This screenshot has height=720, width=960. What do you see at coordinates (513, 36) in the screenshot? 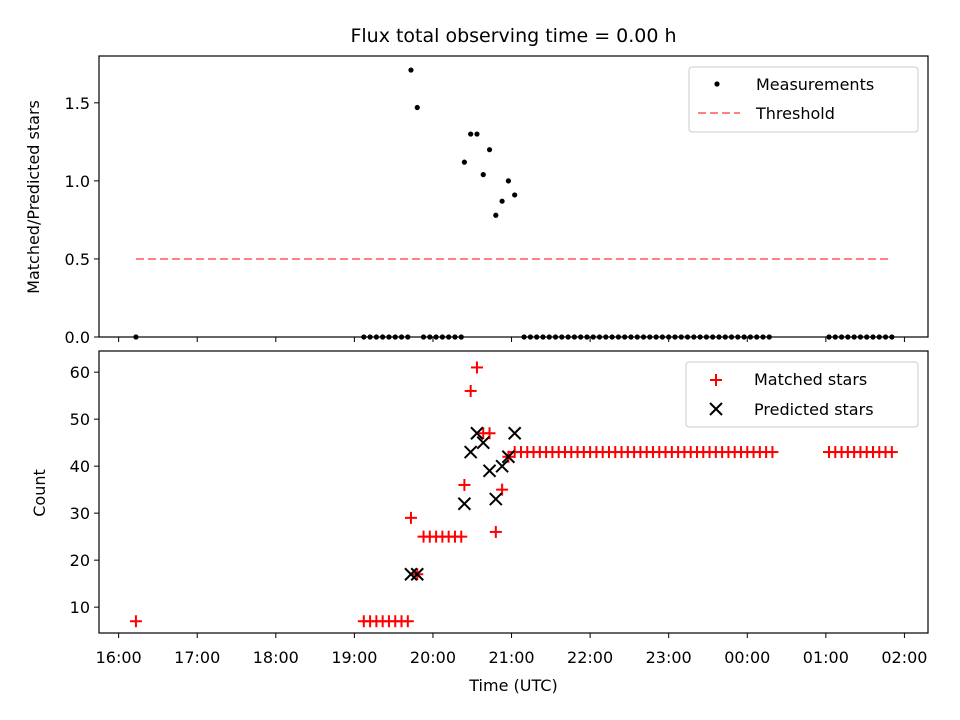
I see `chart-title: Flux total observing time = 0.00 h` at bounding box center [513, 36].